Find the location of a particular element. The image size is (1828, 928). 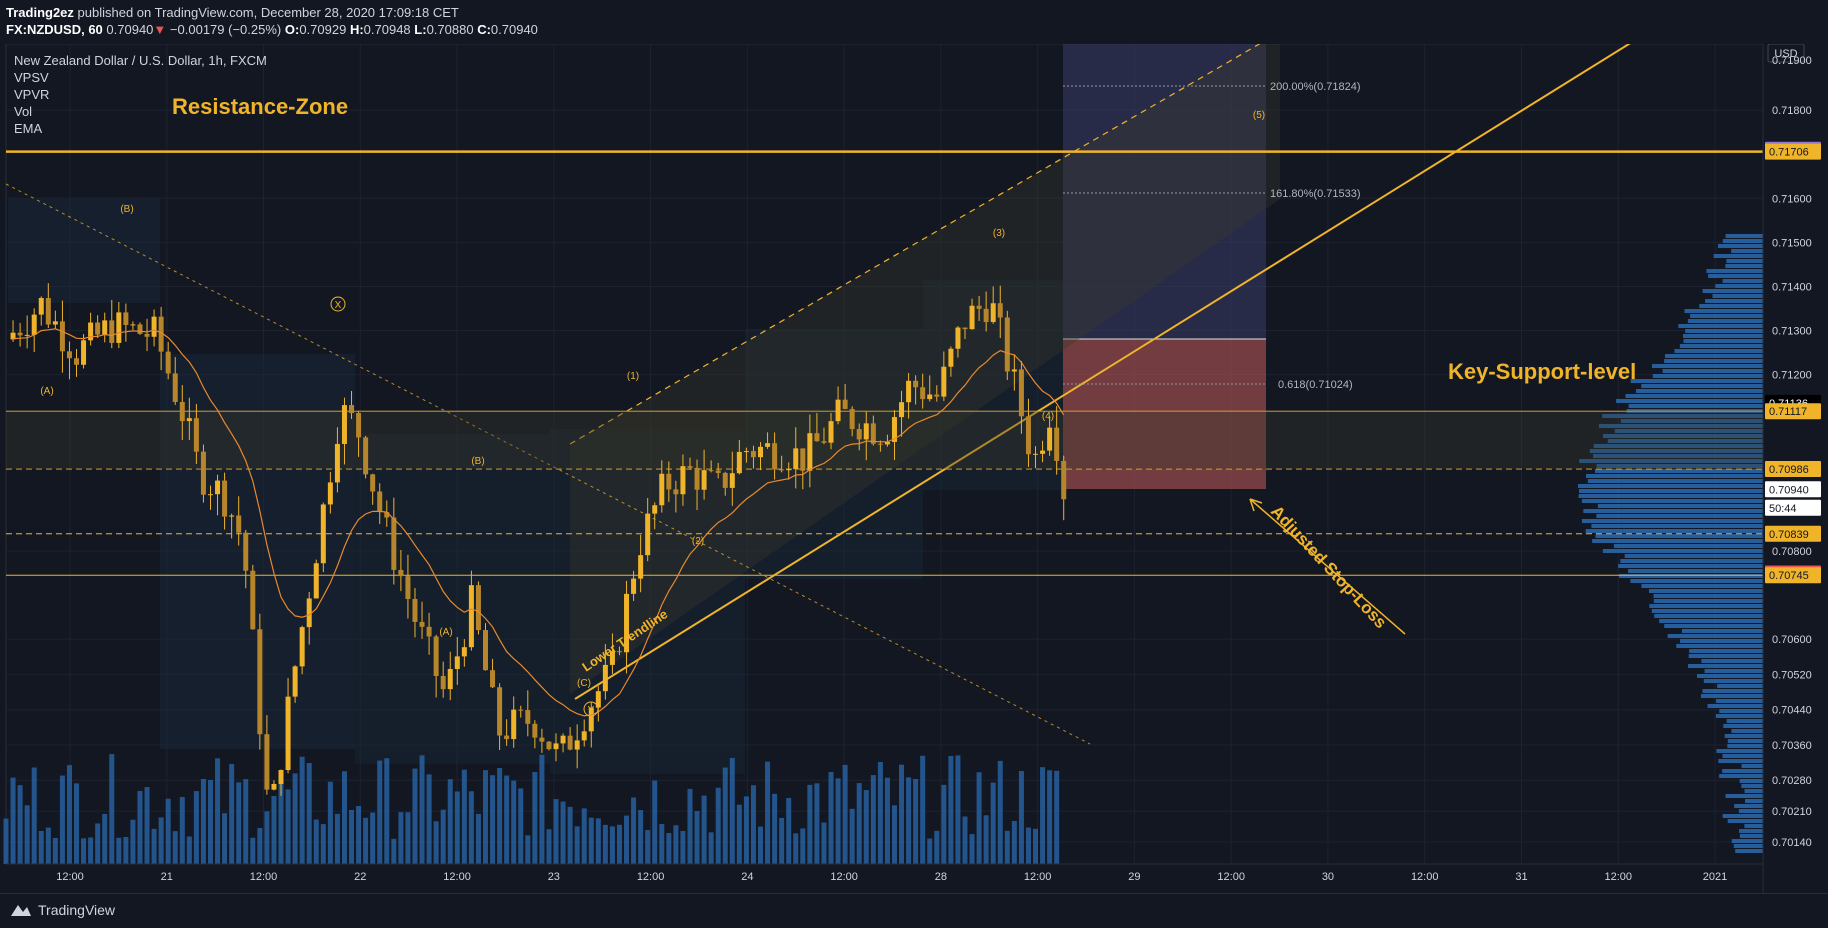

wave-label: (C) is located at coordinates (584, 683).